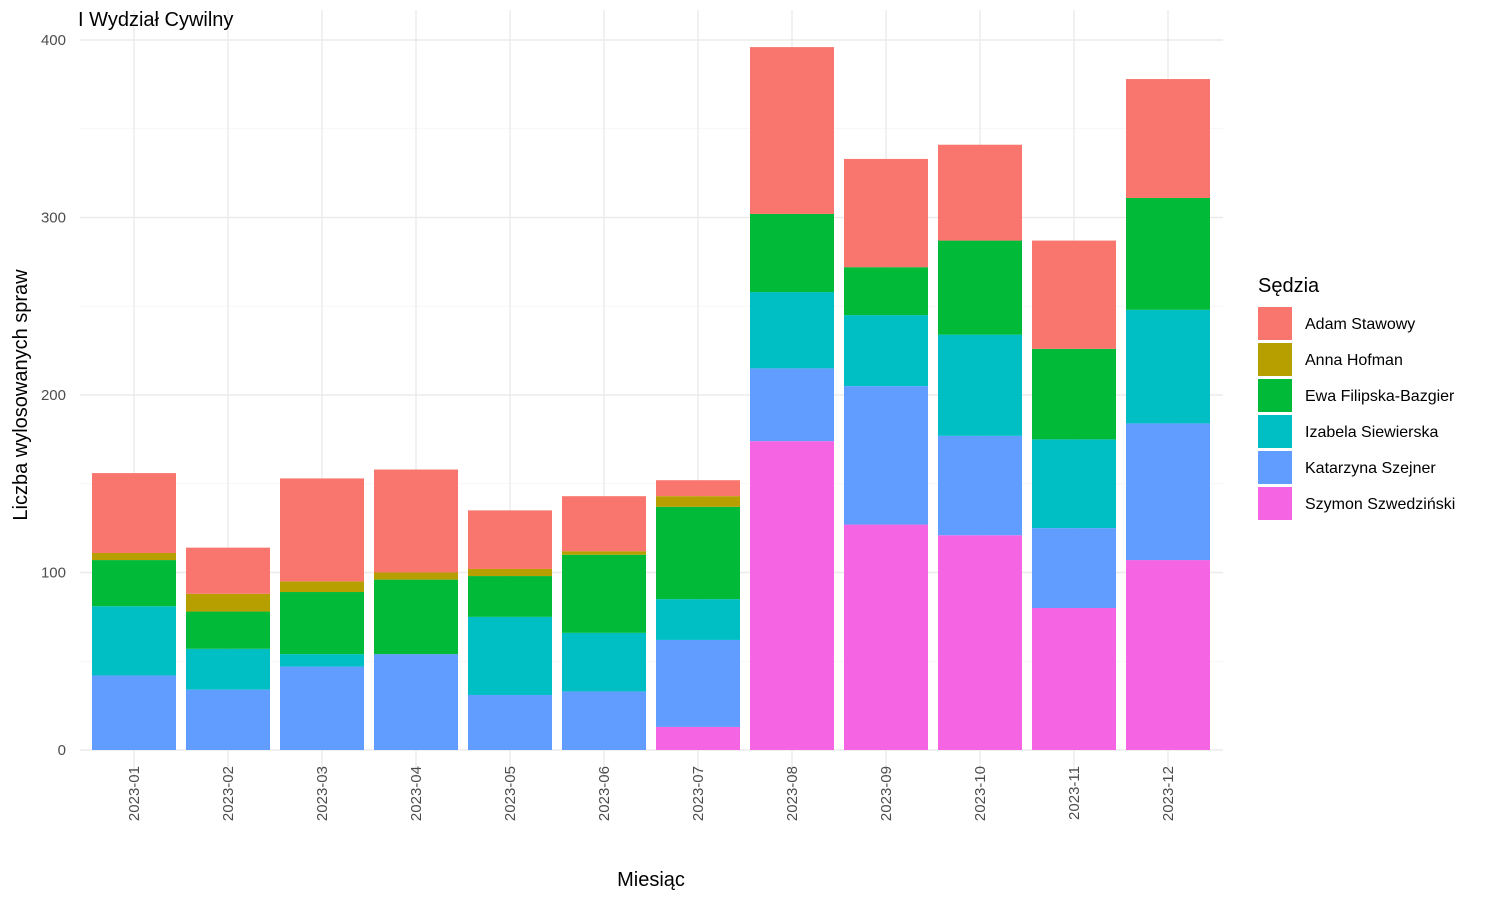 This screenshot has height=900, width=1500. Describe the element at coordinates (886, 793) in the screenshot. I see `x-tick-label: 2023-09` at that location.